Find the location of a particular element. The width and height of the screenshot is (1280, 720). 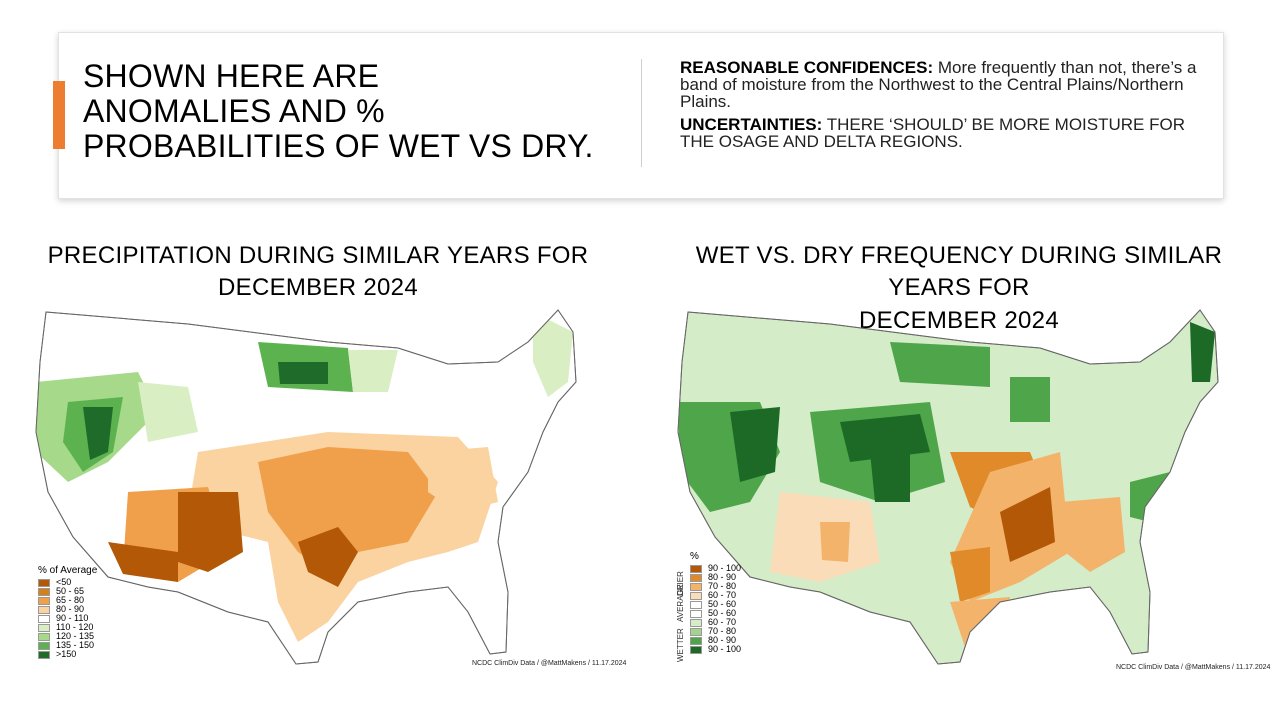

legend-label: 50 - 65 is located at coordinates (70, 591).